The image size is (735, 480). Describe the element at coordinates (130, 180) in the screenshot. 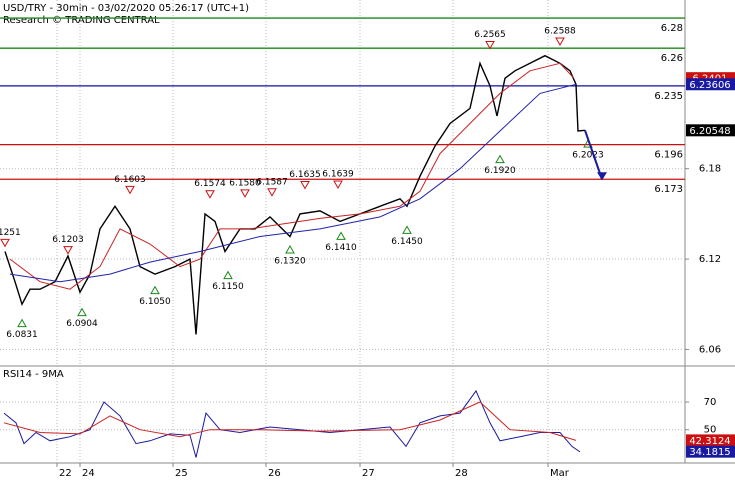

I see `annotation-label: 6.1603` at that location.